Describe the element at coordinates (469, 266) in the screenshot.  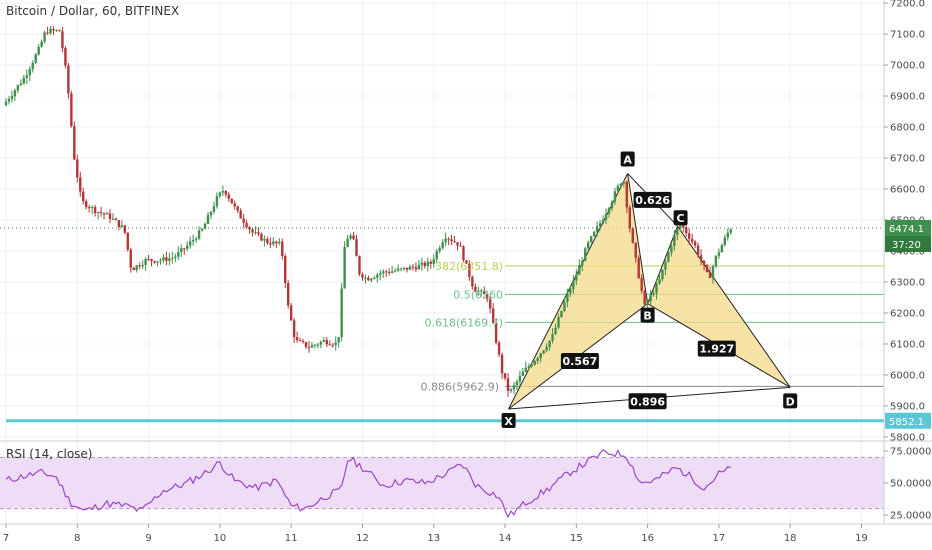
I see `fib-label-0382: 382(6351.8)` at that location.